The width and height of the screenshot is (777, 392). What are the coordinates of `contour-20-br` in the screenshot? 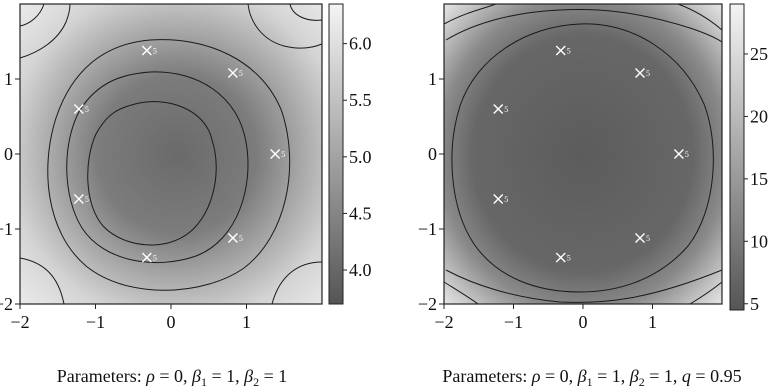 It's located at (706, 293).